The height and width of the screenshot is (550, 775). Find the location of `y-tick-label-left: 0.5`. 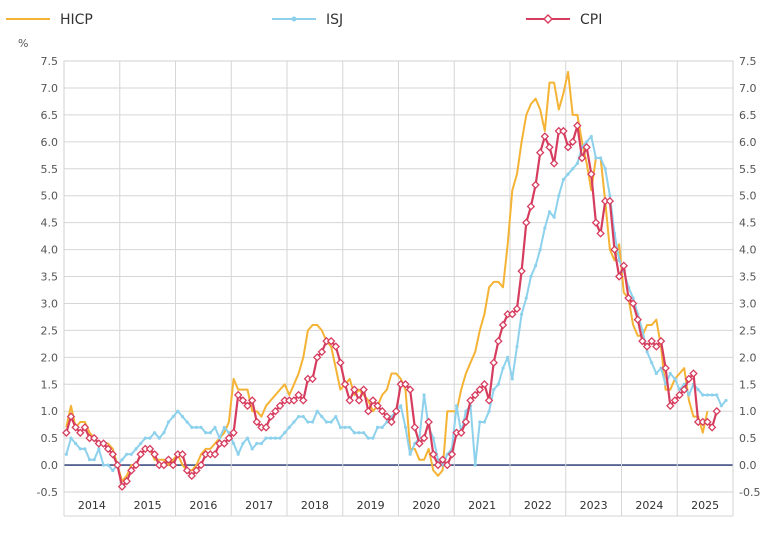

y-tick-label-left: 0.5 is located at coordinates (50, 438).